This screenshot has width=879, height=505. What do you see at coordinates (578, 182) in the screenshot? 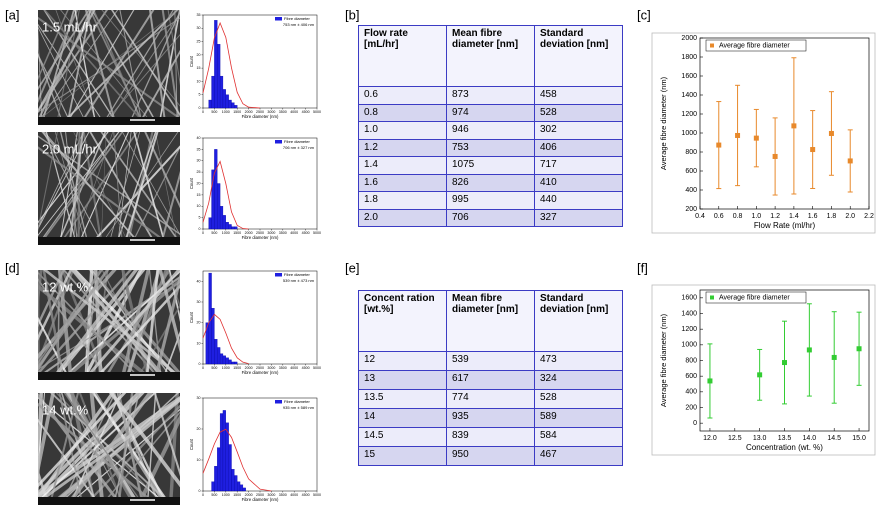
I see `table-cell: 410` at bounding box center [578, 182].